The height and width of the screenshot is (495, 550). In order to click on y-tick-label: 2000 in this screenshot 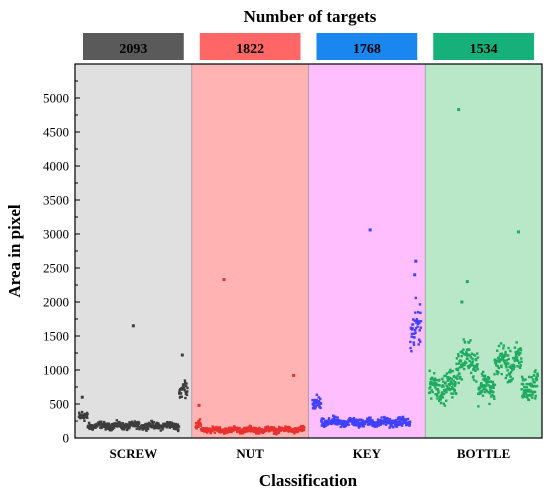, I will do `click(56, 302)`.